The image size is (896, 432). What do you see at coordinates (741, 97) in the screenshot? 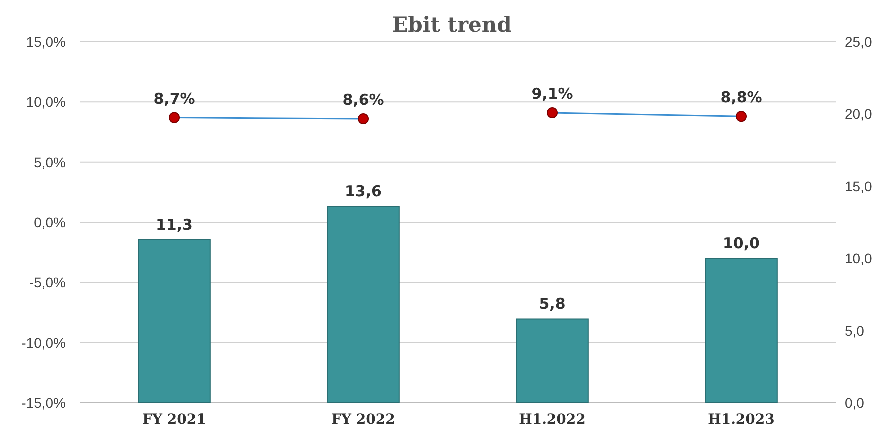
I see `data-label: 8,8%` at bounding box center [741, 97].